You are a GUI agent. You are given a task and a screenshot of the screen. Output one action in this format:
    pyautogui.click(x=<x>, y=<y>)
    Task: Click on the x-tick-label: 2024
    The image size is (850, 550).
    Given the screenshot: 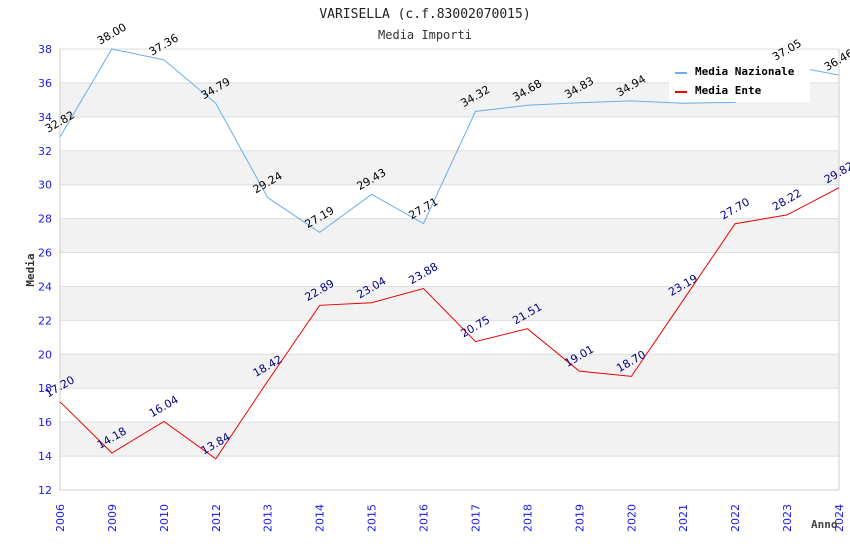 What is the action you would take?
    pyautogui.click(x=839, y=518)
    